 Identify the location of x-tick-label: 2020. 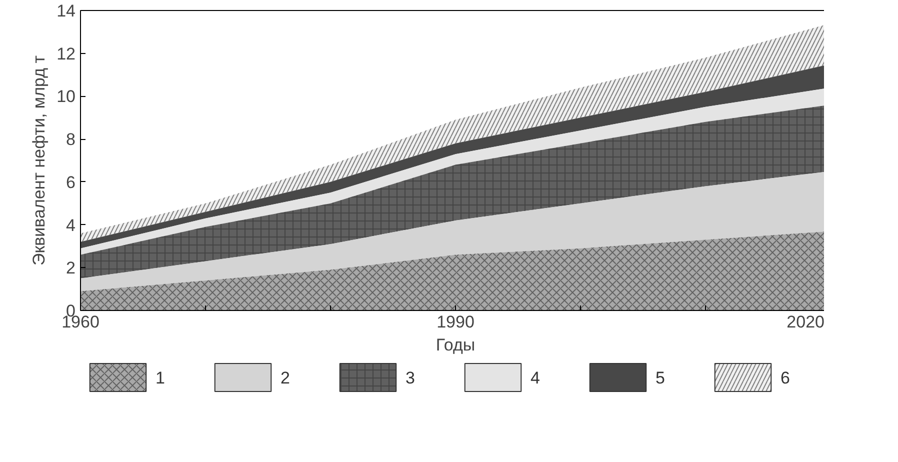
(805, 322).